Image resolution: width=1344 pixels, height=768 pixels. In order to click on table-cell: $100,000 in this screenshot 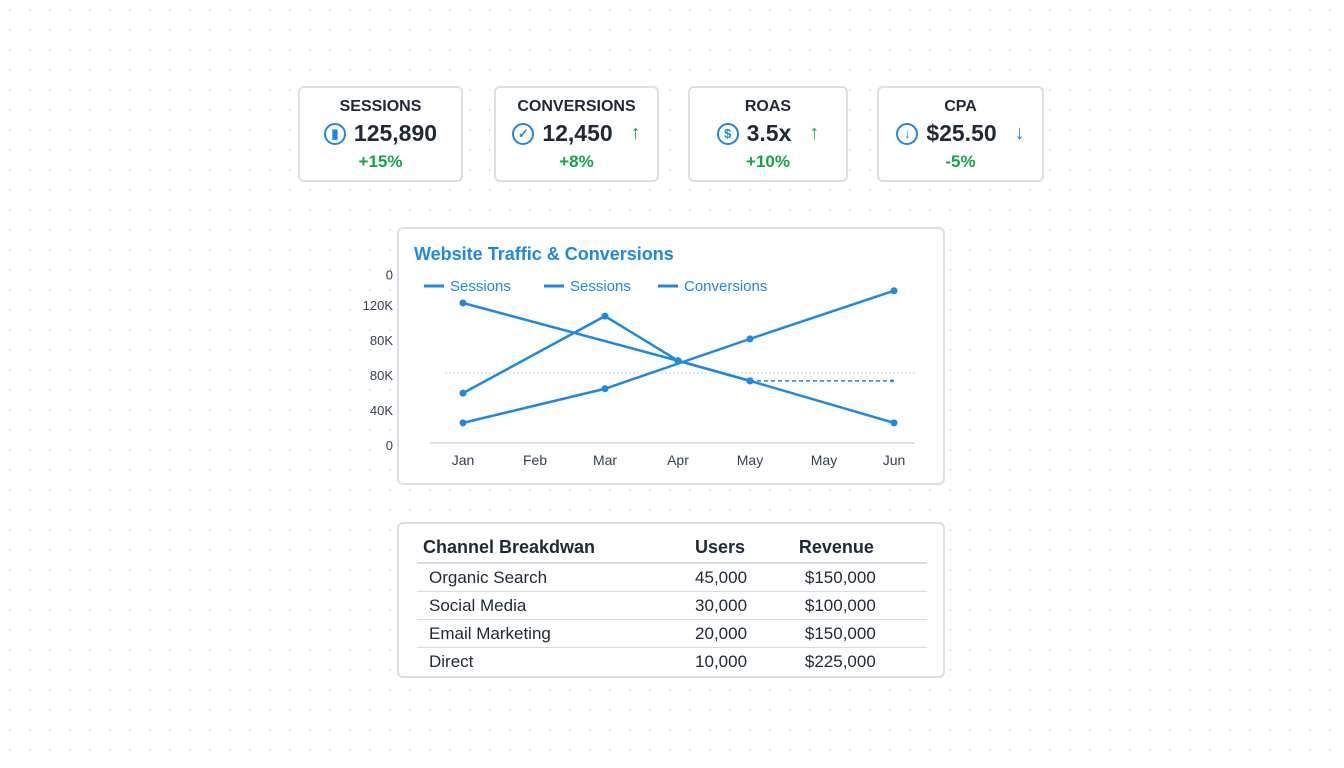, I will do `click(859, 605)`.